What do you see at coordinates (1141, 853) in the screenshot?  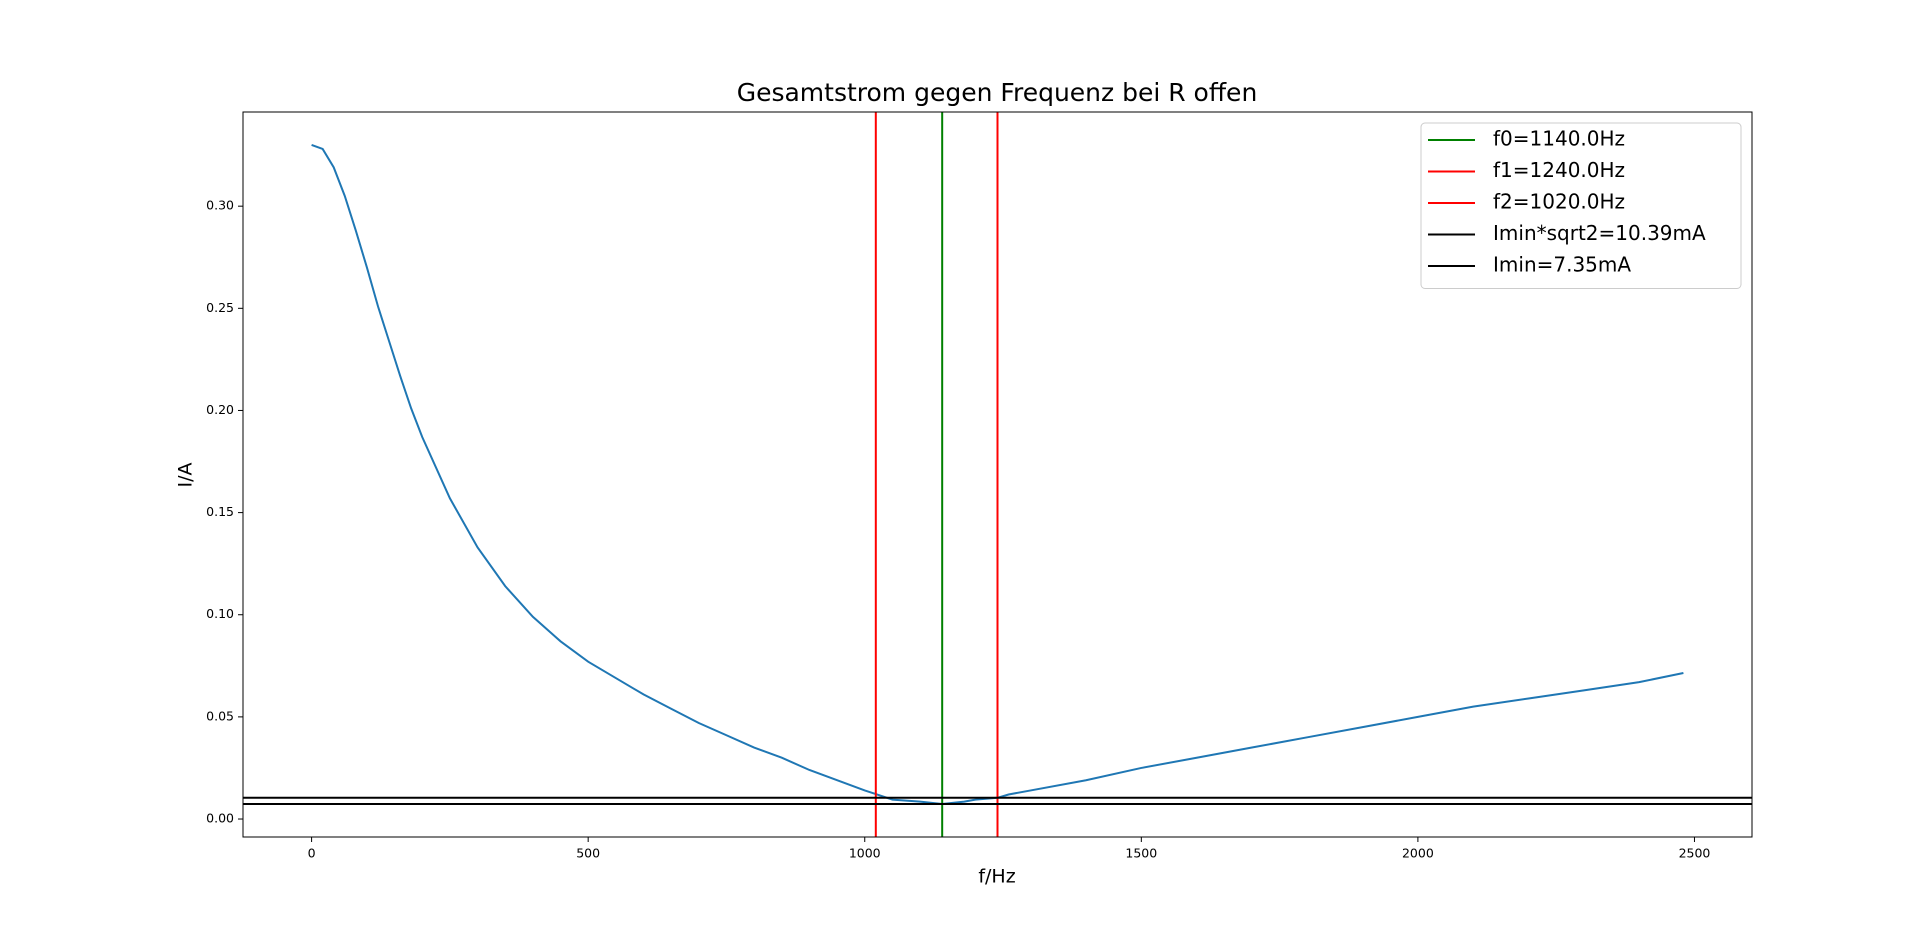 I see `x-tick-label: 1500` at bounding box center [1141, 853].